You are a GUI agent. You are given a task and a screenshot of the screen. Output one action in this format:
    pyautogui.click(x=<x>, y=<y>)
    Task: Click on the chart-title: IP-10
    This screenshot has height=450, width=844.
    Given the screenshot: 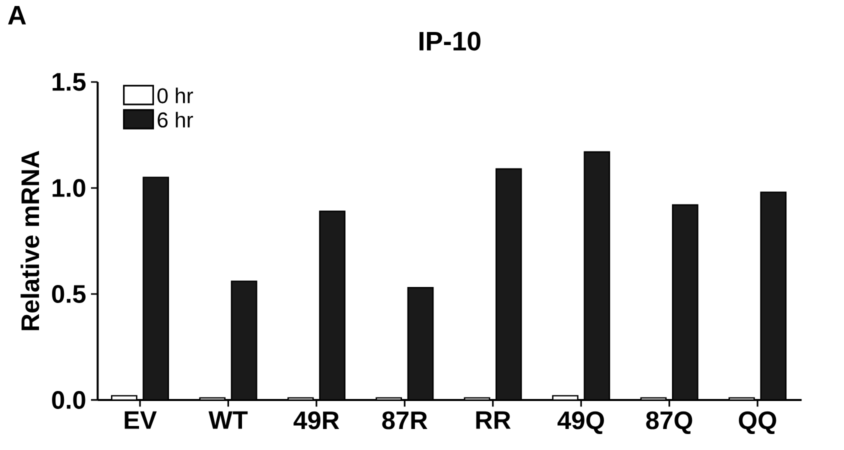 What is the action you would take?
    pyautogui.click(x=450, y=41)
    